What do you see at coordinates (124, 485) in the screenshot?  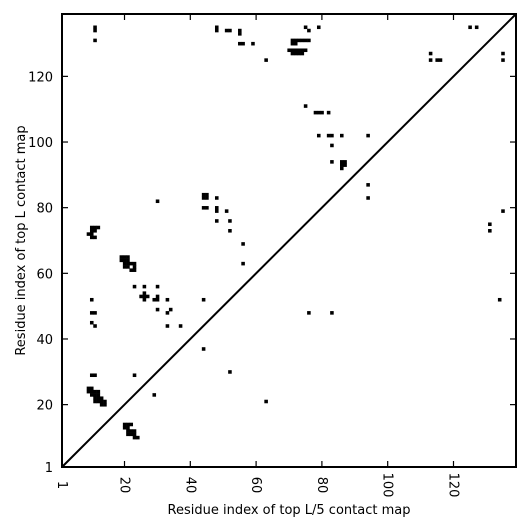 I see `x-tick-label: 20` at bounding box center [124, 485].